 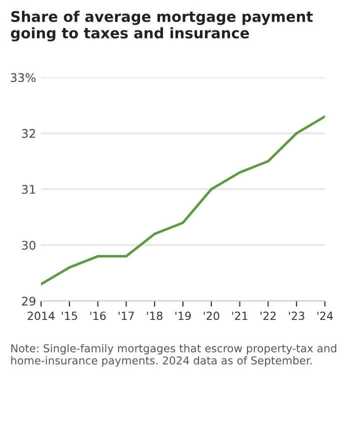 I want to click on y-tick-label: 31, so click(x=29, y=189).